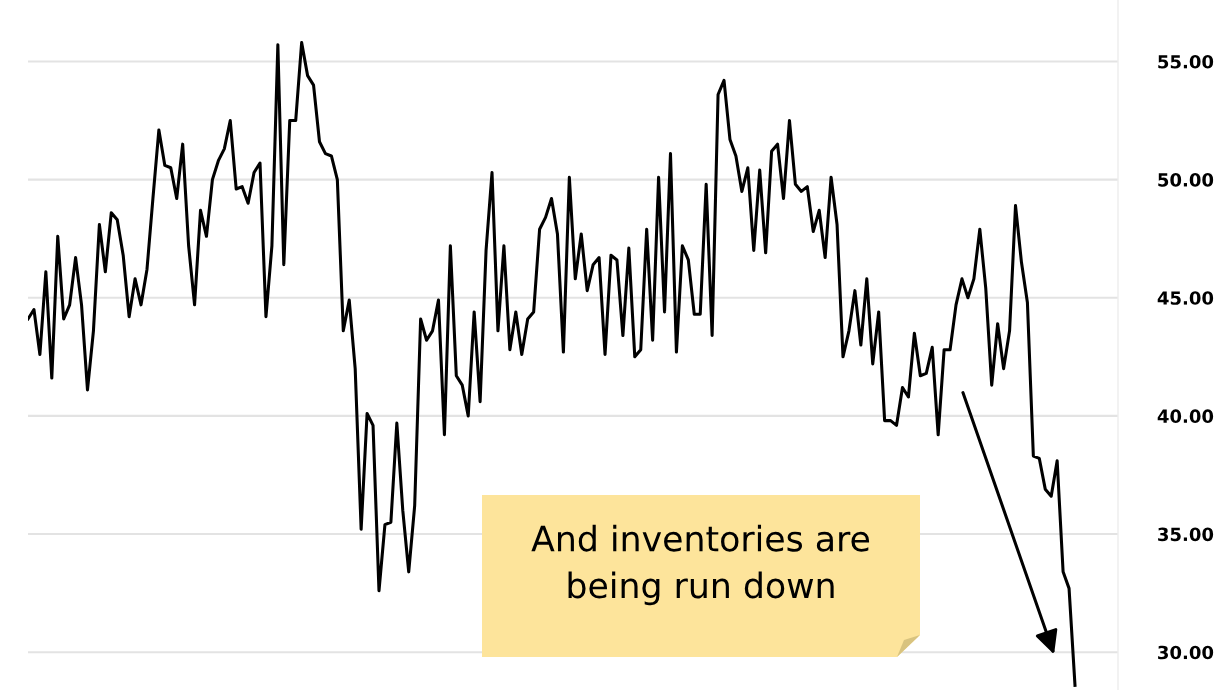  Describe the element at coordinates (1186, 534) in the screenshot. I see `y-tick-label: 35.00` at that location.